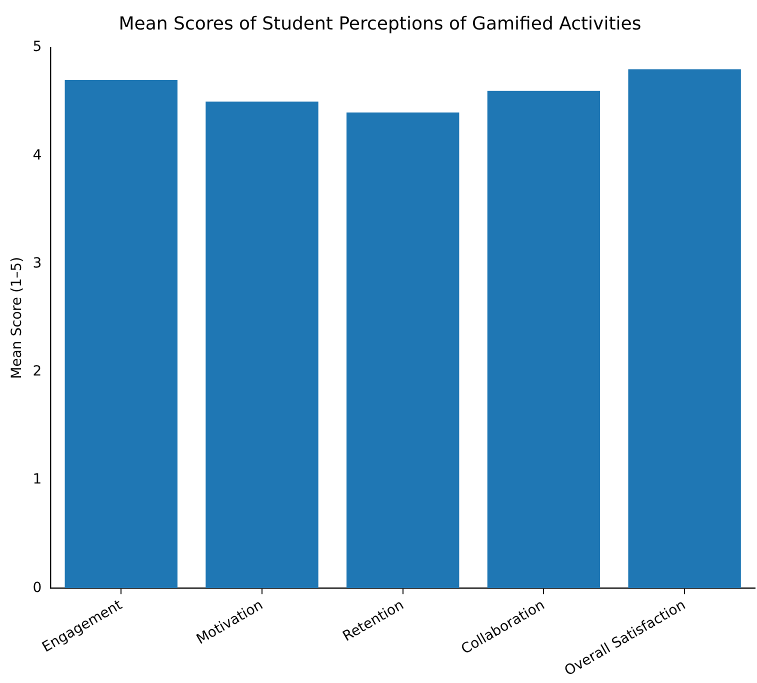 Image resolution: width=757 pixels, height=683 pixels. Describe the element at coordinates (37, 588) in the screenshot. I see `y-tick-label: 0` at that location.